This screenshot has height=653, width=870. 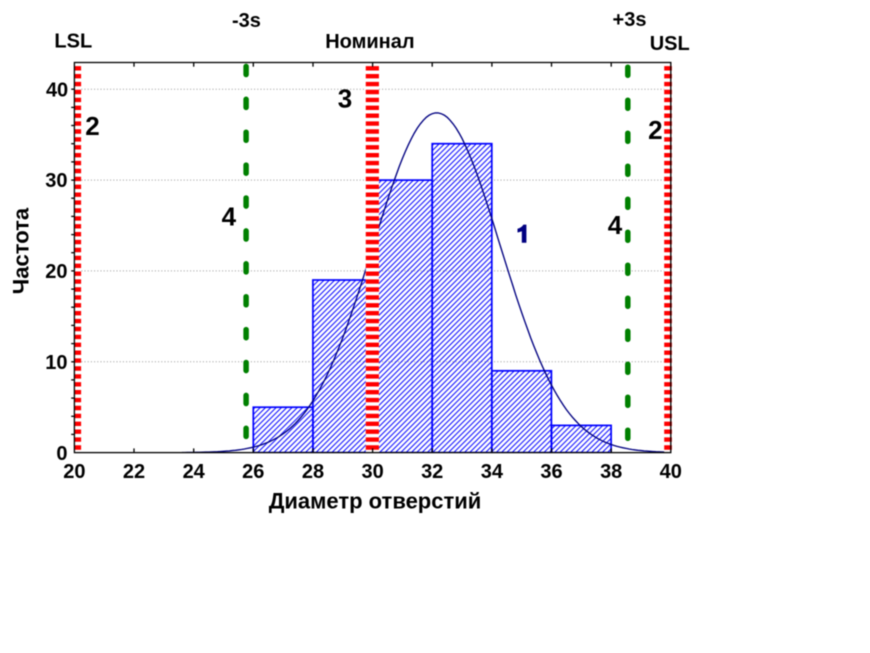 I want to click on svg-text: Диаметр отверстий, so click(x=375, y=500).